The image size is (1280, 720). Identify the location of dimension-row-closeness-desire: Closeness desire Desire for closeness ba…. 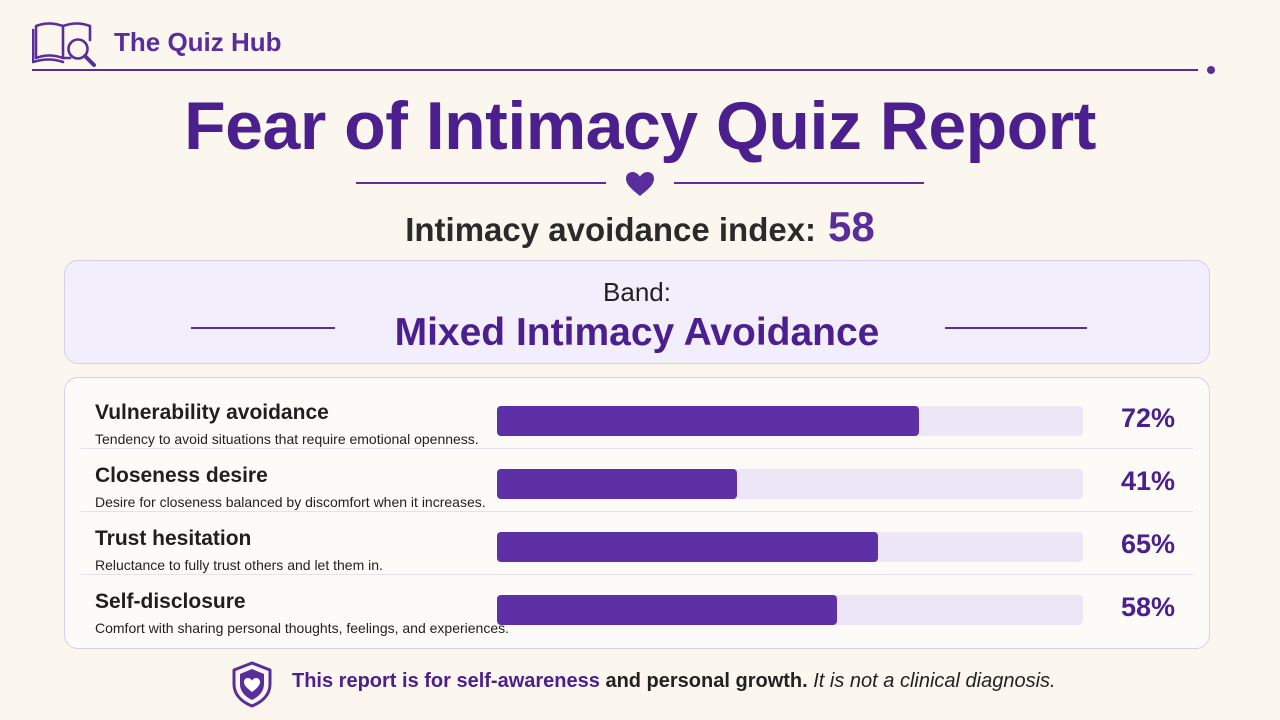
(637, 480).